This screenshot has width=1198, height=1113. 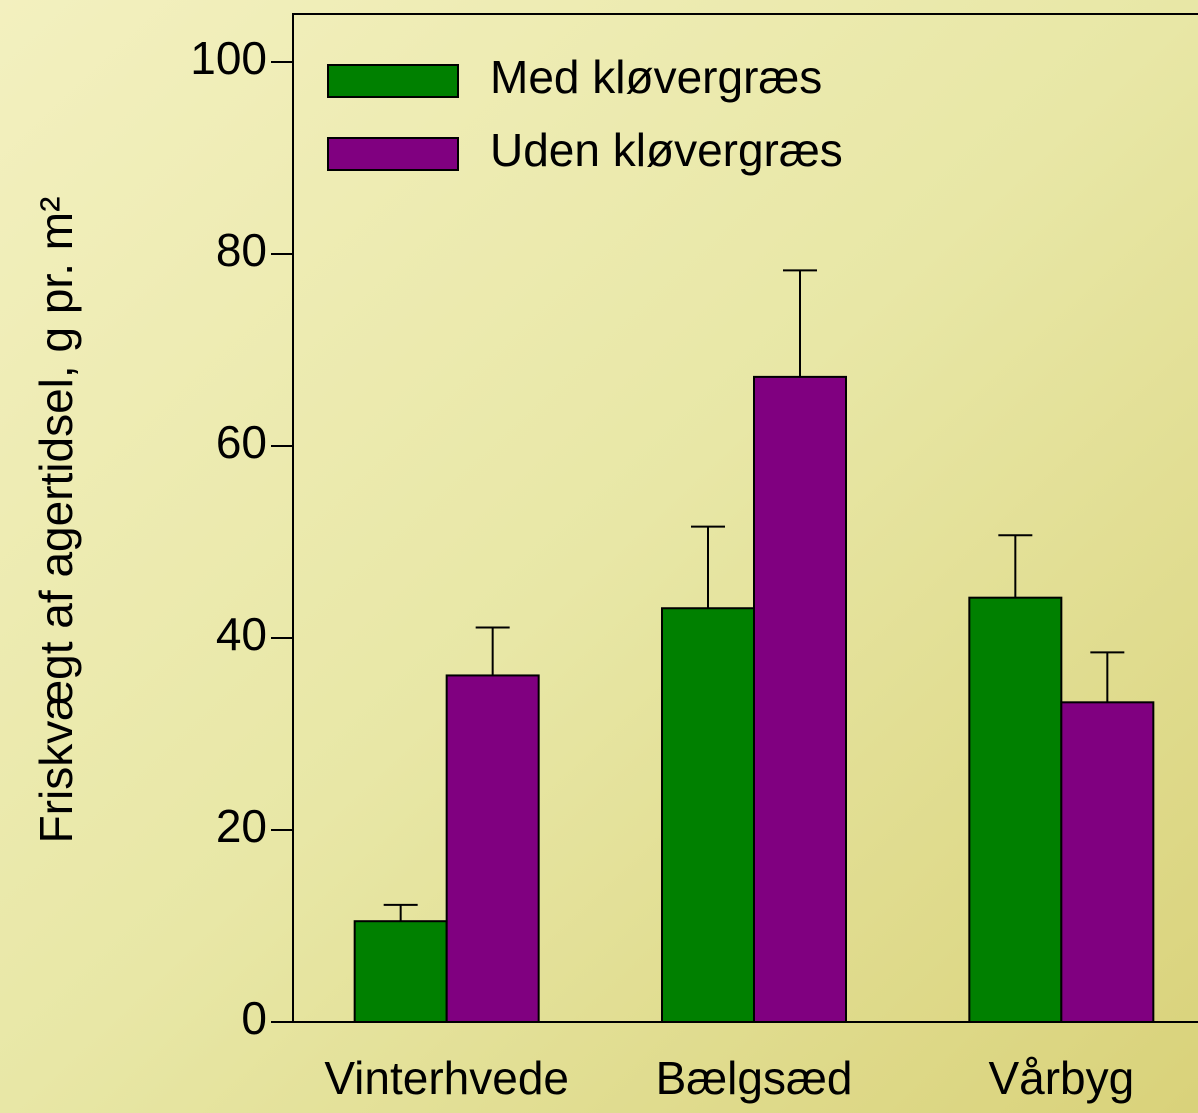 I want to click on legend-label: Med kløvergræs, so click(x=656, y=77).